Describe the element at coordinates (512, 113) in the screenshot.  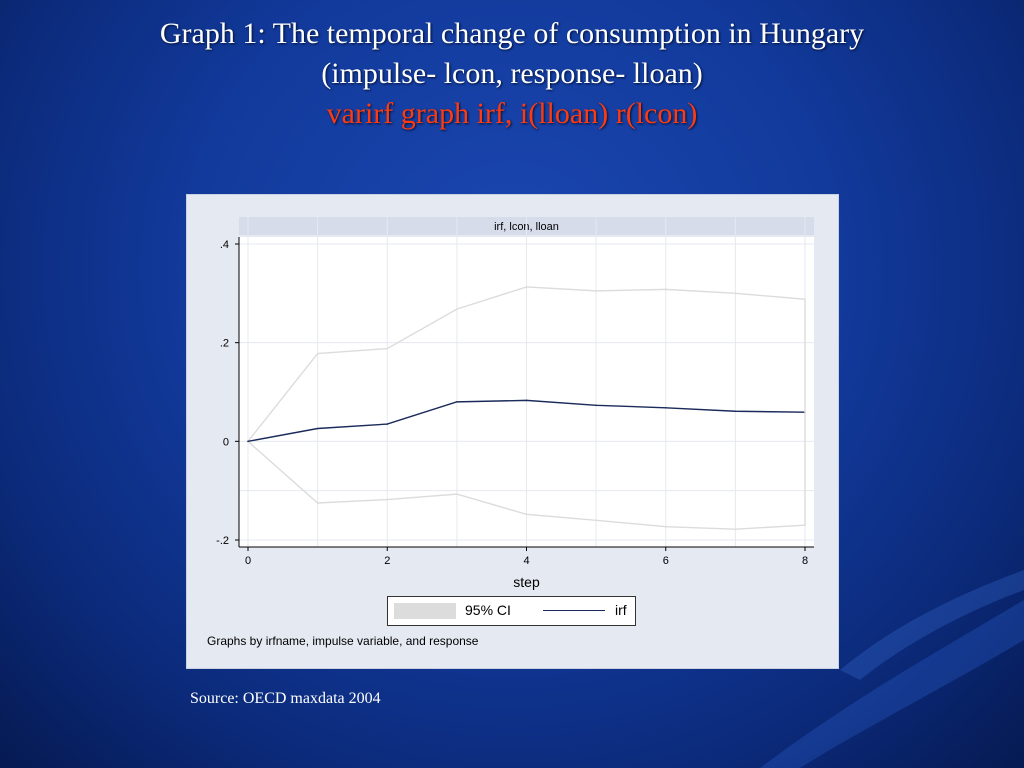
I see `stata-command: varirf graph irf, i(lloan) r(lcon)` at that location.